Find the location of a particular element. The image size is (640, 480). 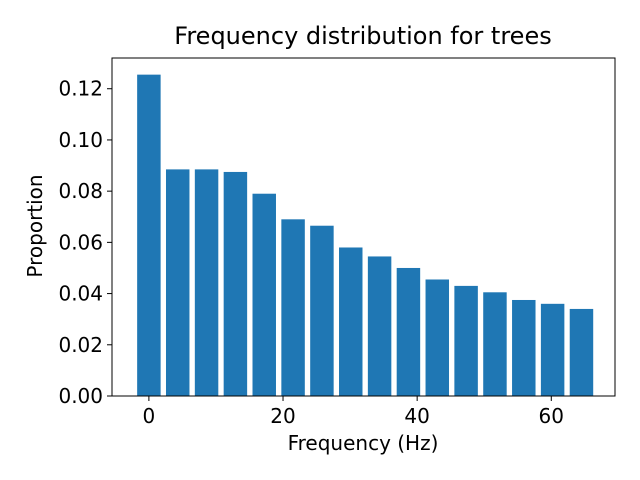

x-tick-label: 40 is located at coordinates (416, 416).